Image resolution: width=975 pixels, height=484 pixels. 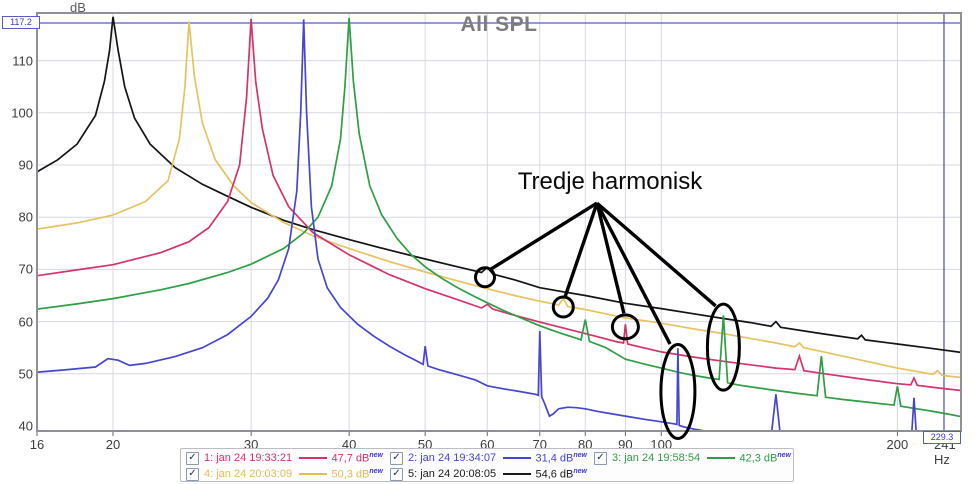 What do you see at coordinates (192, 474) in the screenshot?
I see `legend-checkbox-4: ✓` at bounding box center [192, 474].